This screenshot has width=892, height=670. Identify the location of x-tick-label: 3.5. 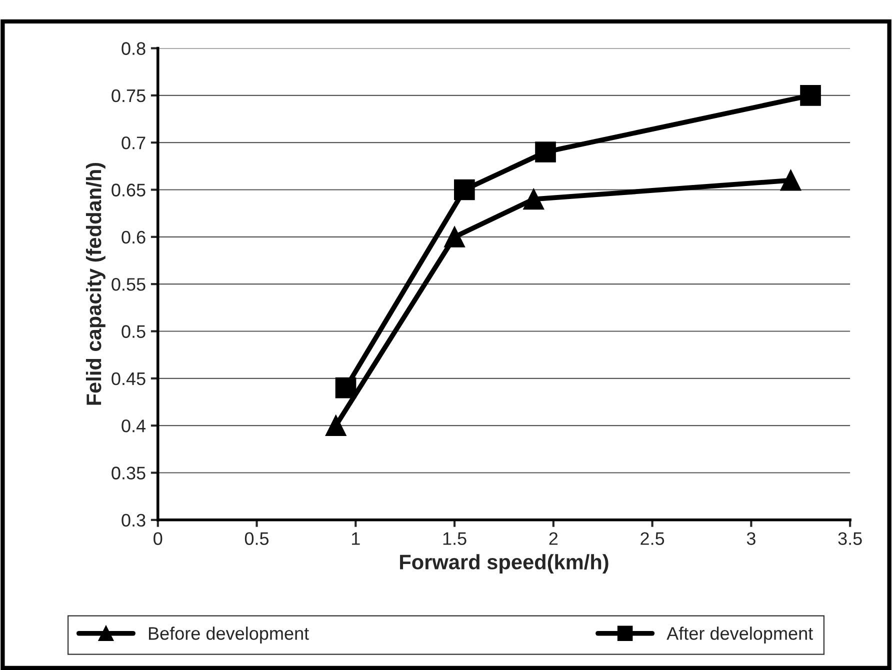
(850, 538).